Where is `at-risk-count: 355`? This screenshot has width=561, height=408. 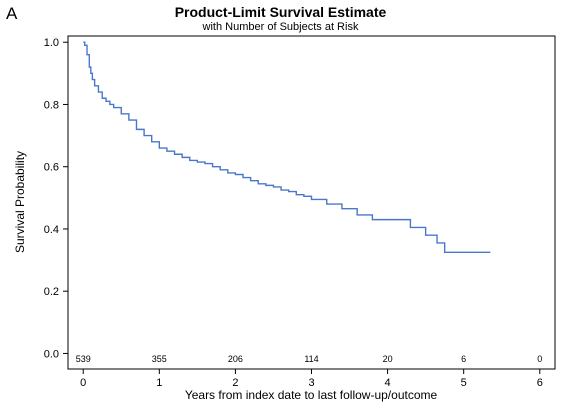 at-risk-count: 355 is located at coordinates (159, 359).